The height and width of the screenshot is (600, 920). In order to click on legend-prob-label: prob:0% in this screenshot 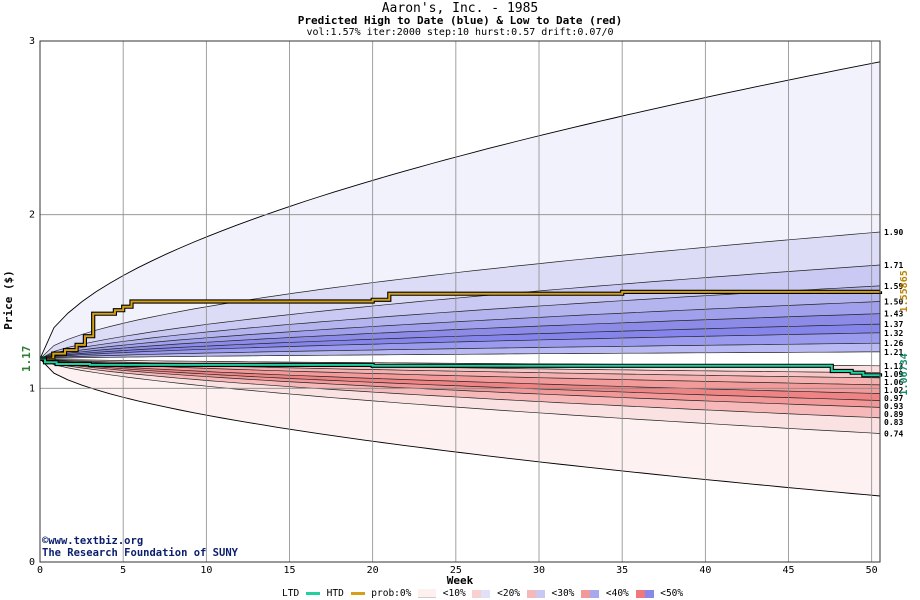, I will do `click(391, 593)`.